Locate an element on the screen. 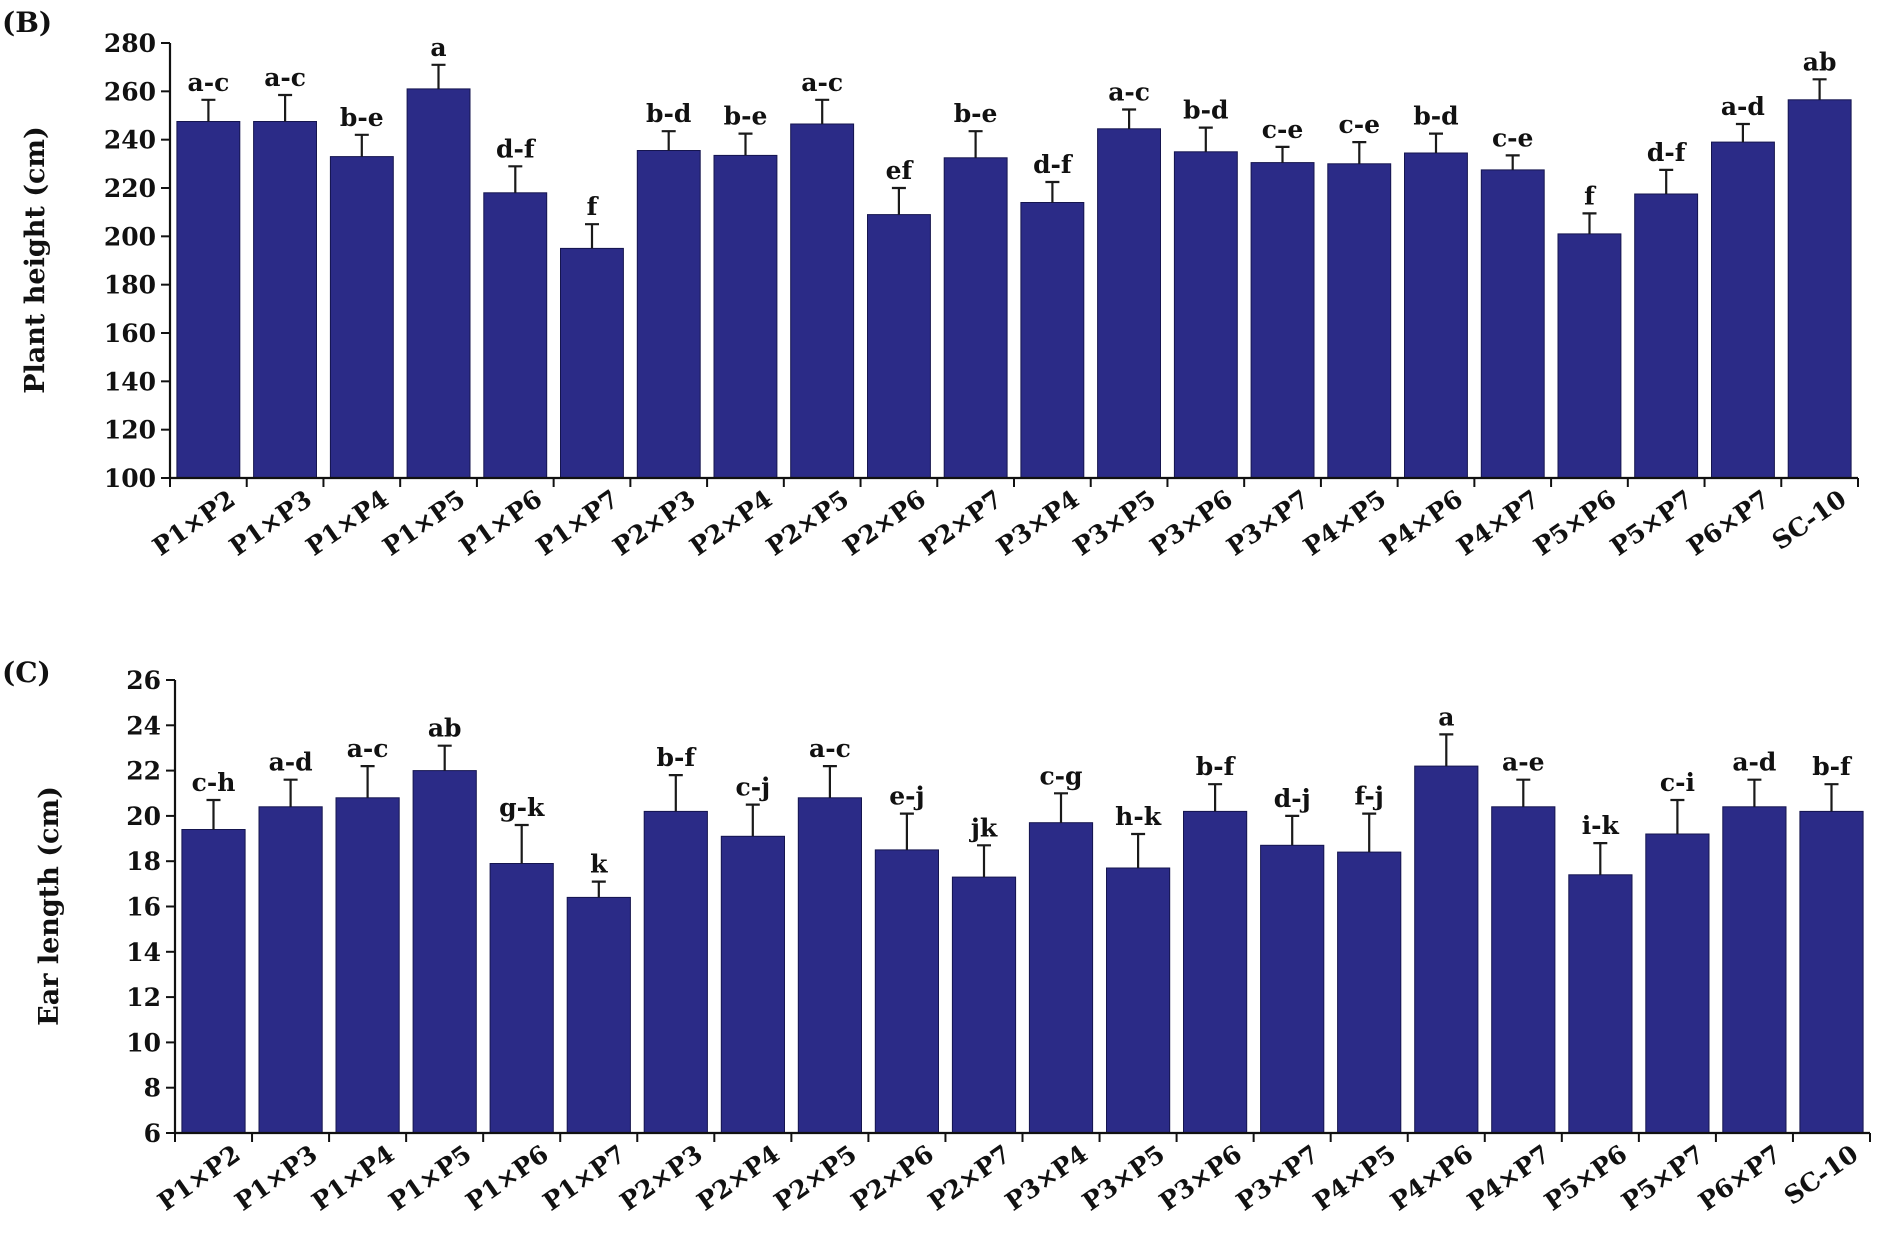  x-tick-label: P1×P7 is located at coordinates (584, 1177).